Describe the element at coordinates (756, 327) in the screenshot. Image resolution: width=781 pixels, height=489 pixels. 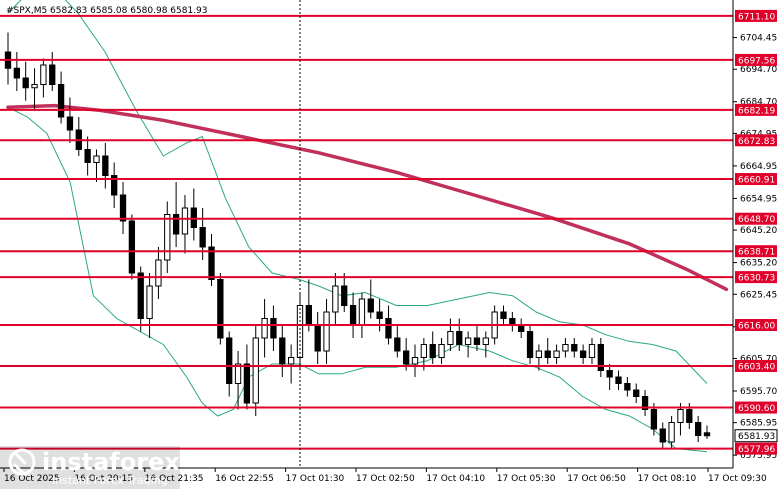
I see `level-label-text: 6616.00` at that location.